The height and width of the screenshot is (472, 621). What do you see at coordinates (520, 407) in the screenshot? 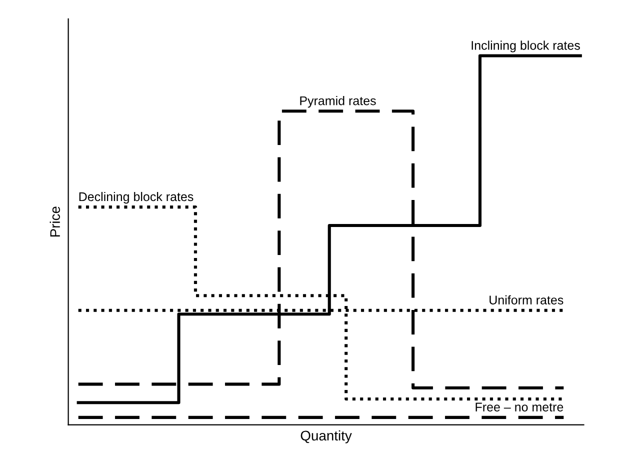
I see `series-label: Free – no metre` at bounding box center [520, 407].